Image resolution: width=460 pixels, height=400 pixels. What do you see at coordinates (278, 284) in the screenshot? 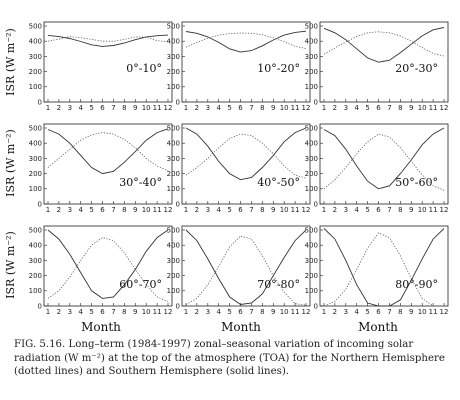
I see `panel-title: 70°-80°` at bounding box center [278, 284].